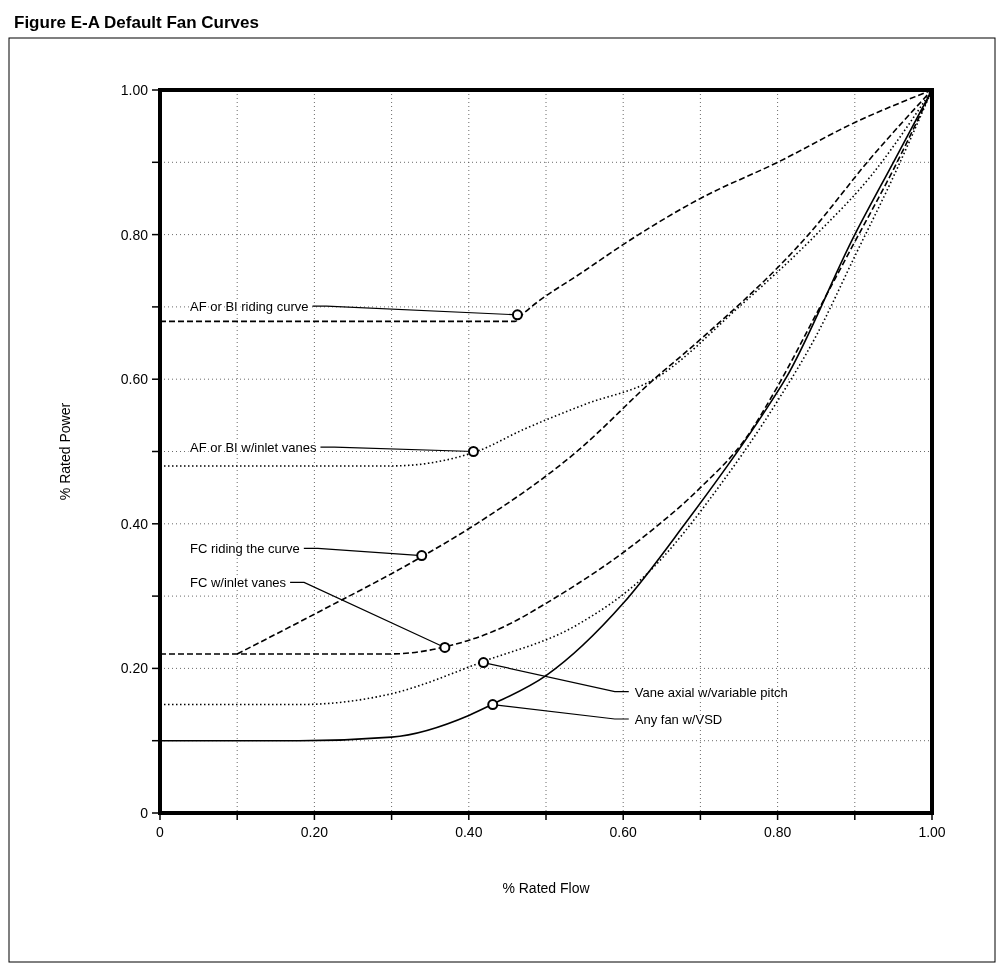  I want to click on y-tick-label: 0.40, so click(134, 523).